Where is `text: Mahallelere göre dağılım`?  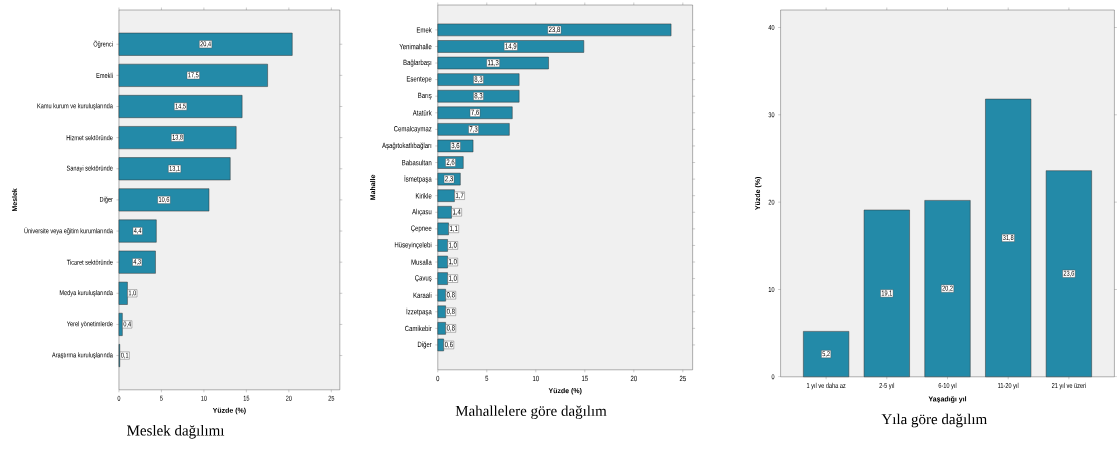 text: Mahallelere göre dağılım is located at coordinates (531, 412).